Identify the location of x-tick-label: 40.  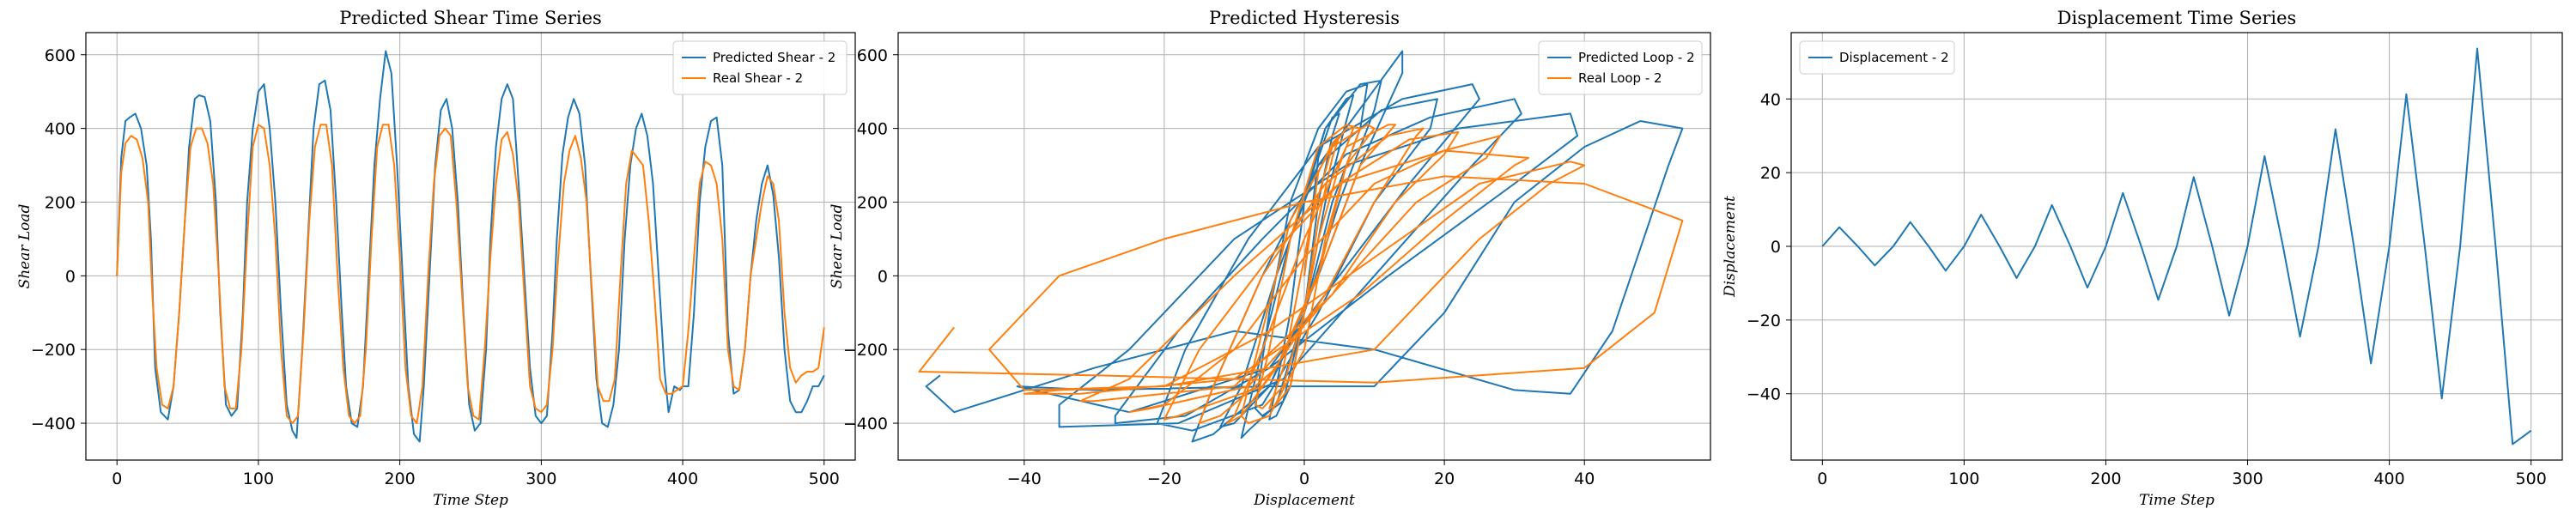
(1584, 479).